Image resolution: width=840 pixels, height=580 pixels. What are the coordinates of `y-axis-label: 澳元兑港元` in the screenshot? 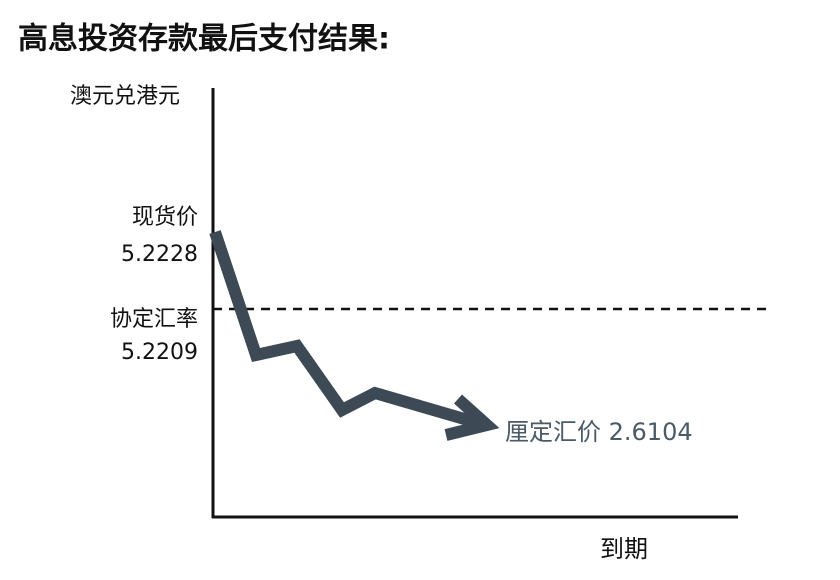 It's located at (125, 96).